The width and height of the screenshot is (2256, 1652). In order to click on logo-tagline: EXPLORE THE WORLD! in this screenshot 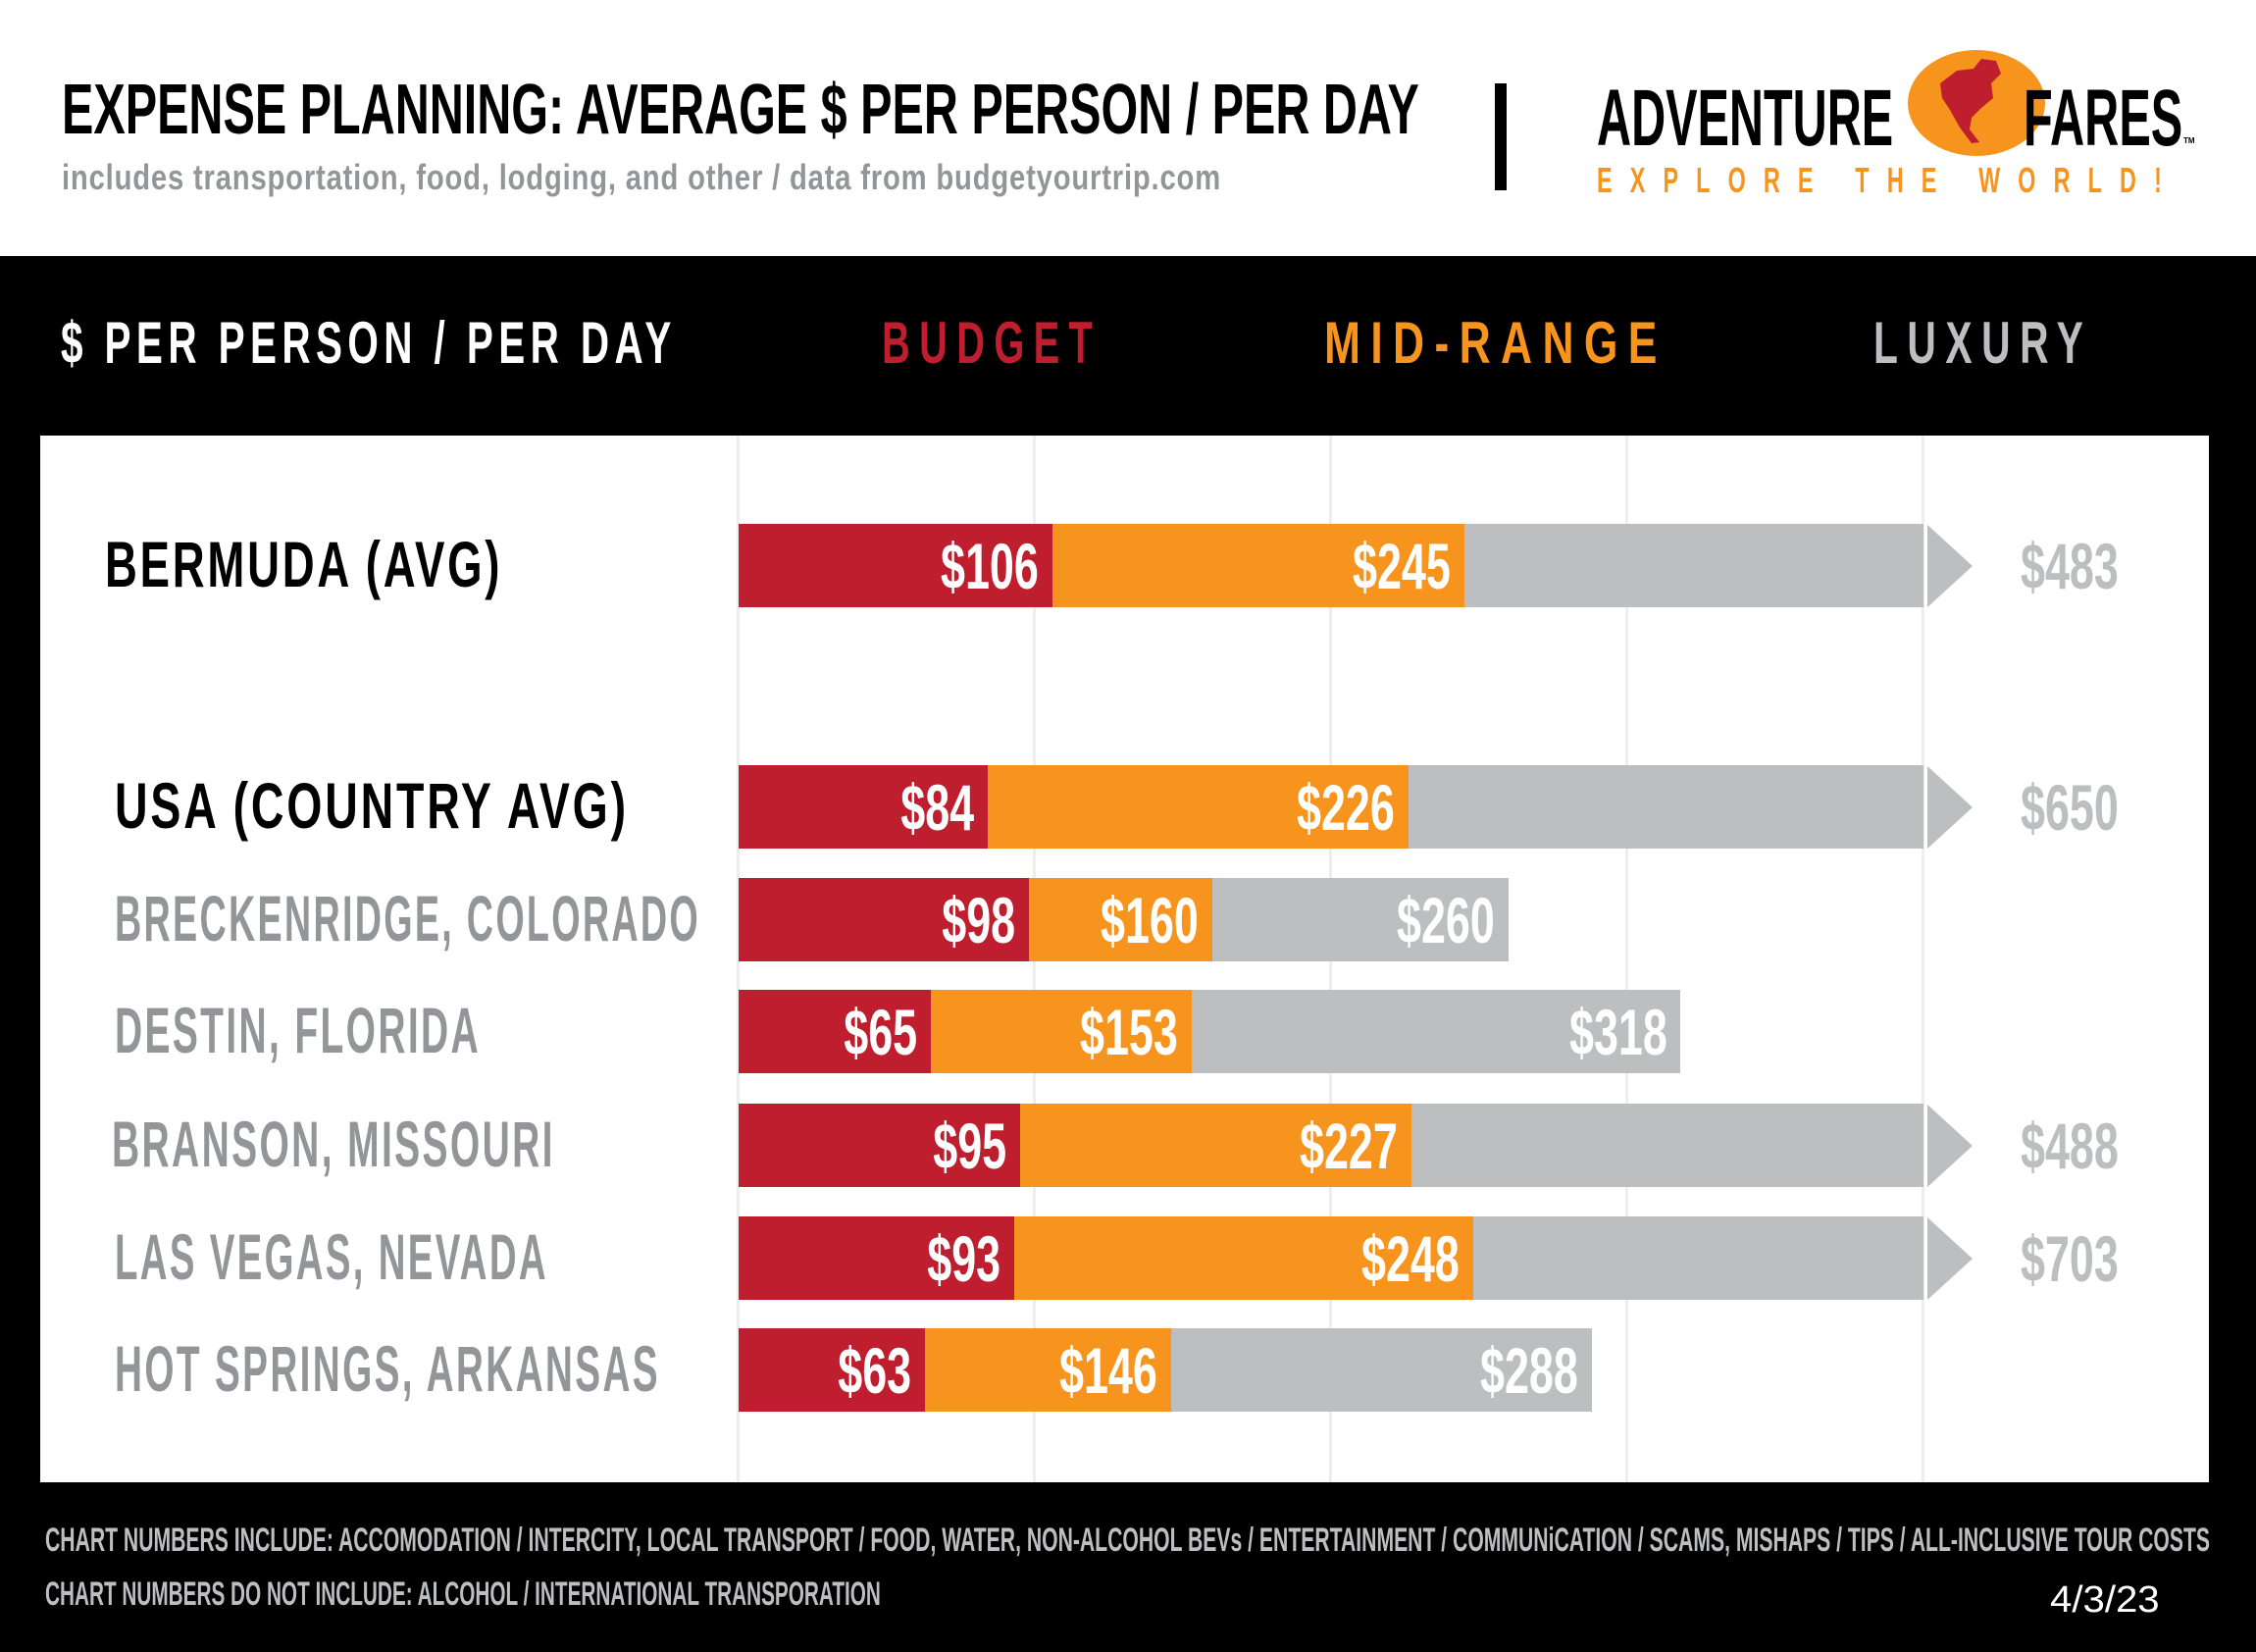, I will do `click(1888, 180)`.